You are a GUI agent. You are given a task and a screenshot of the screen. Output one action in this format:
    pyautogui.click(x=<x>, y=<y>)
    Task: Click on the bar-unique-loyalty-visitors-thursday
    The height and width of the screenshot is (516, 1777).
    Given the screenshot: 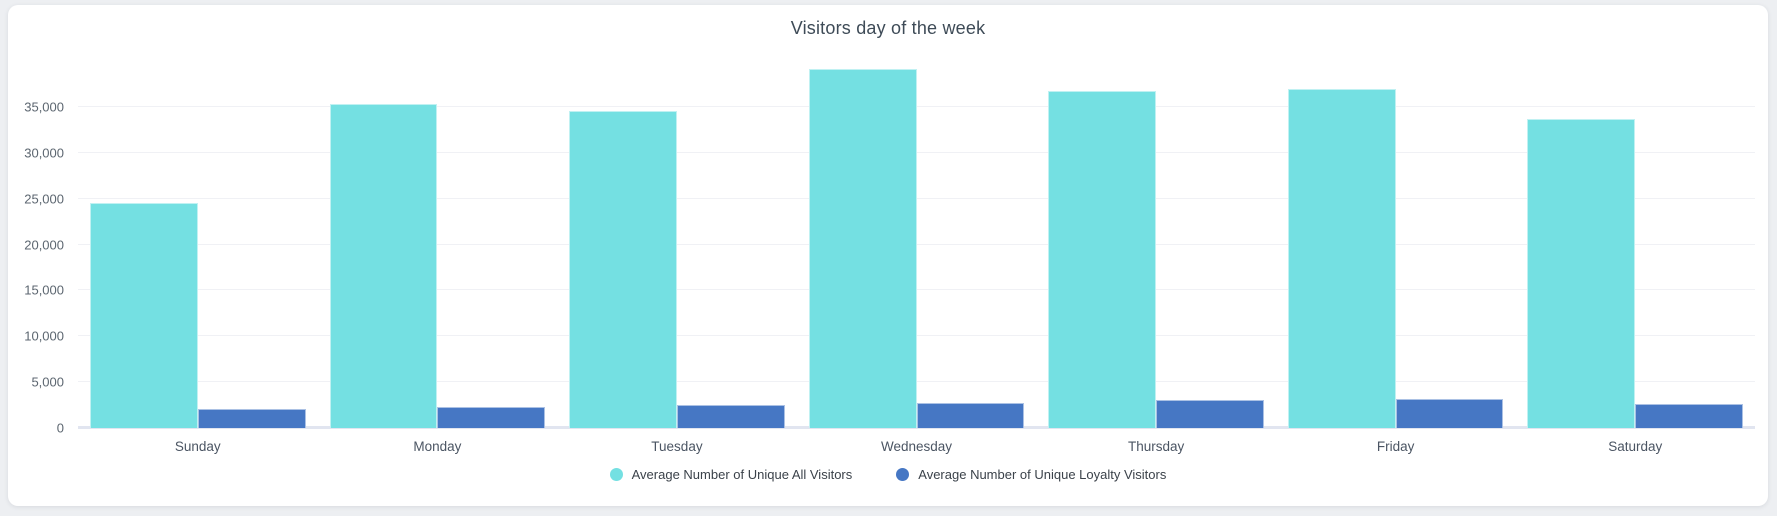 What is the action you would take?
    pyautogui.click(x=1210, y=414)
    